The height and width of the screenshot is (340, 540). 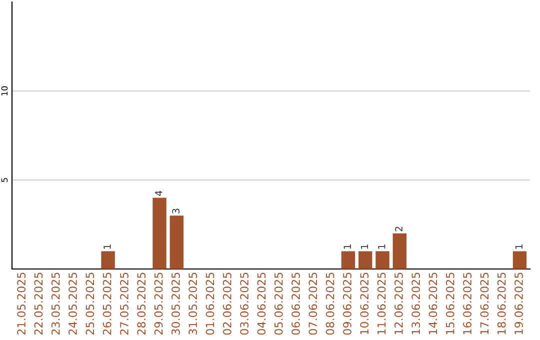 What do you see at coordinates (364, 303) in the screenshot?
I see `x-tick-label: 10.06.2025` at bounding box center [364, 303].